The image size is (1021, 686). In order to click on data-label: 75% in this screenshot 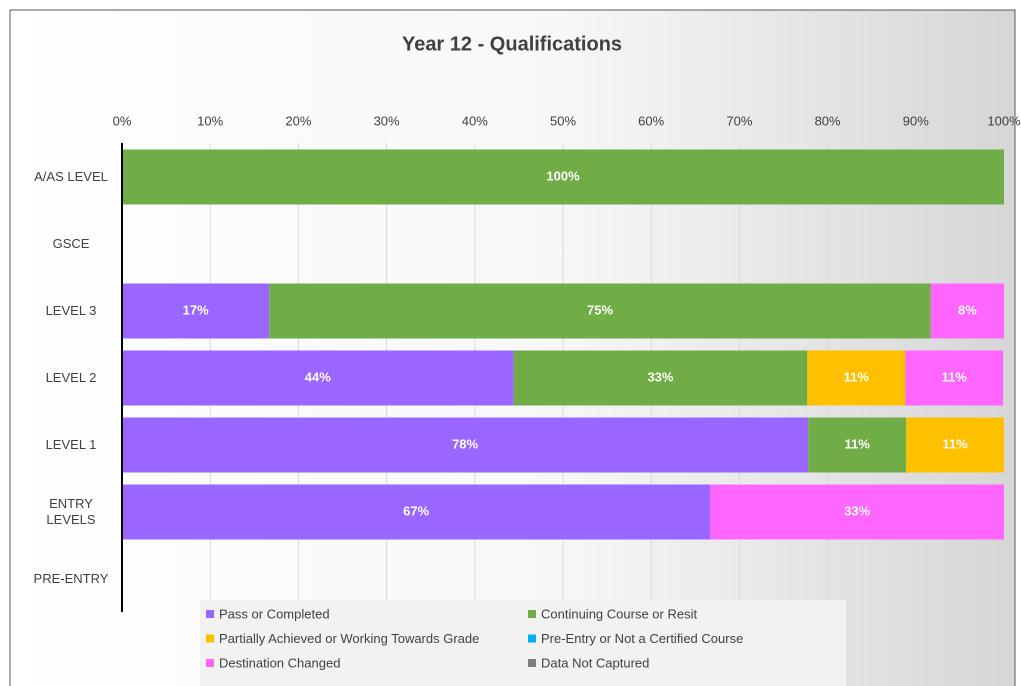, I will do `click(600, 309)`.